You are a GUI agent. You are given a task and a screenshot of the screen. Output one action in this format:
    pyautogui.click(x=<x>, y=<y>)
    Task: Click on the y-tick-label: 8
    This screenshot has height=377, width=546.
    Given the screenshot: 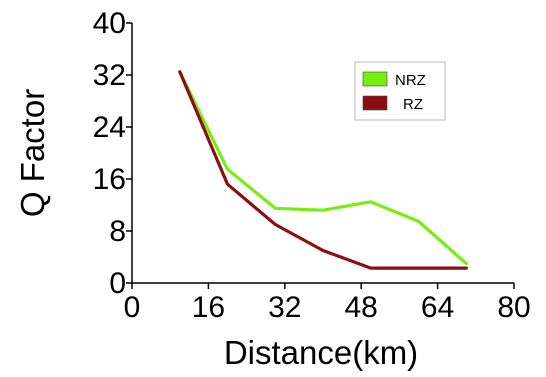 What is the action you would take?
    pyautogui.click(x=117, y=231)
    